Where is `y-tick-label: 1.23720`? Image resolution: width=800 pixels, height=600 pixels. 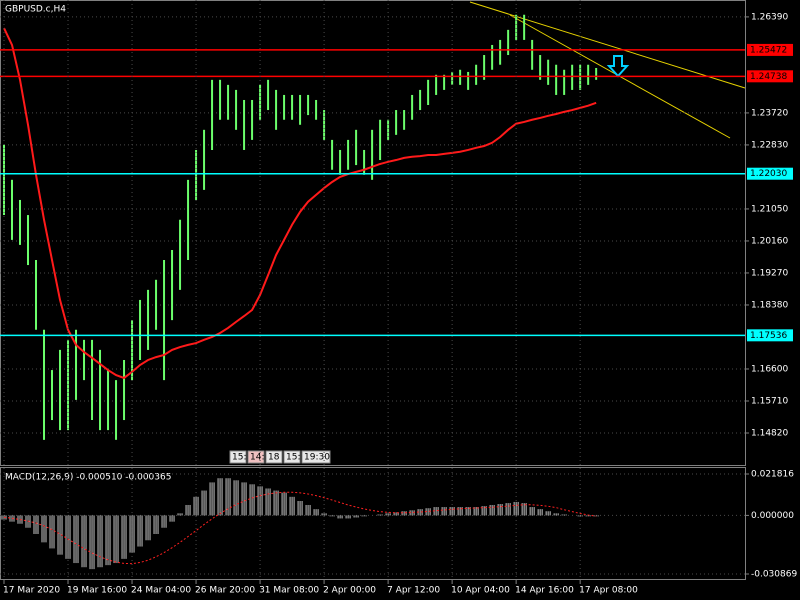 y-tick-label: 1.23720 is located at coordinates (769, 113).